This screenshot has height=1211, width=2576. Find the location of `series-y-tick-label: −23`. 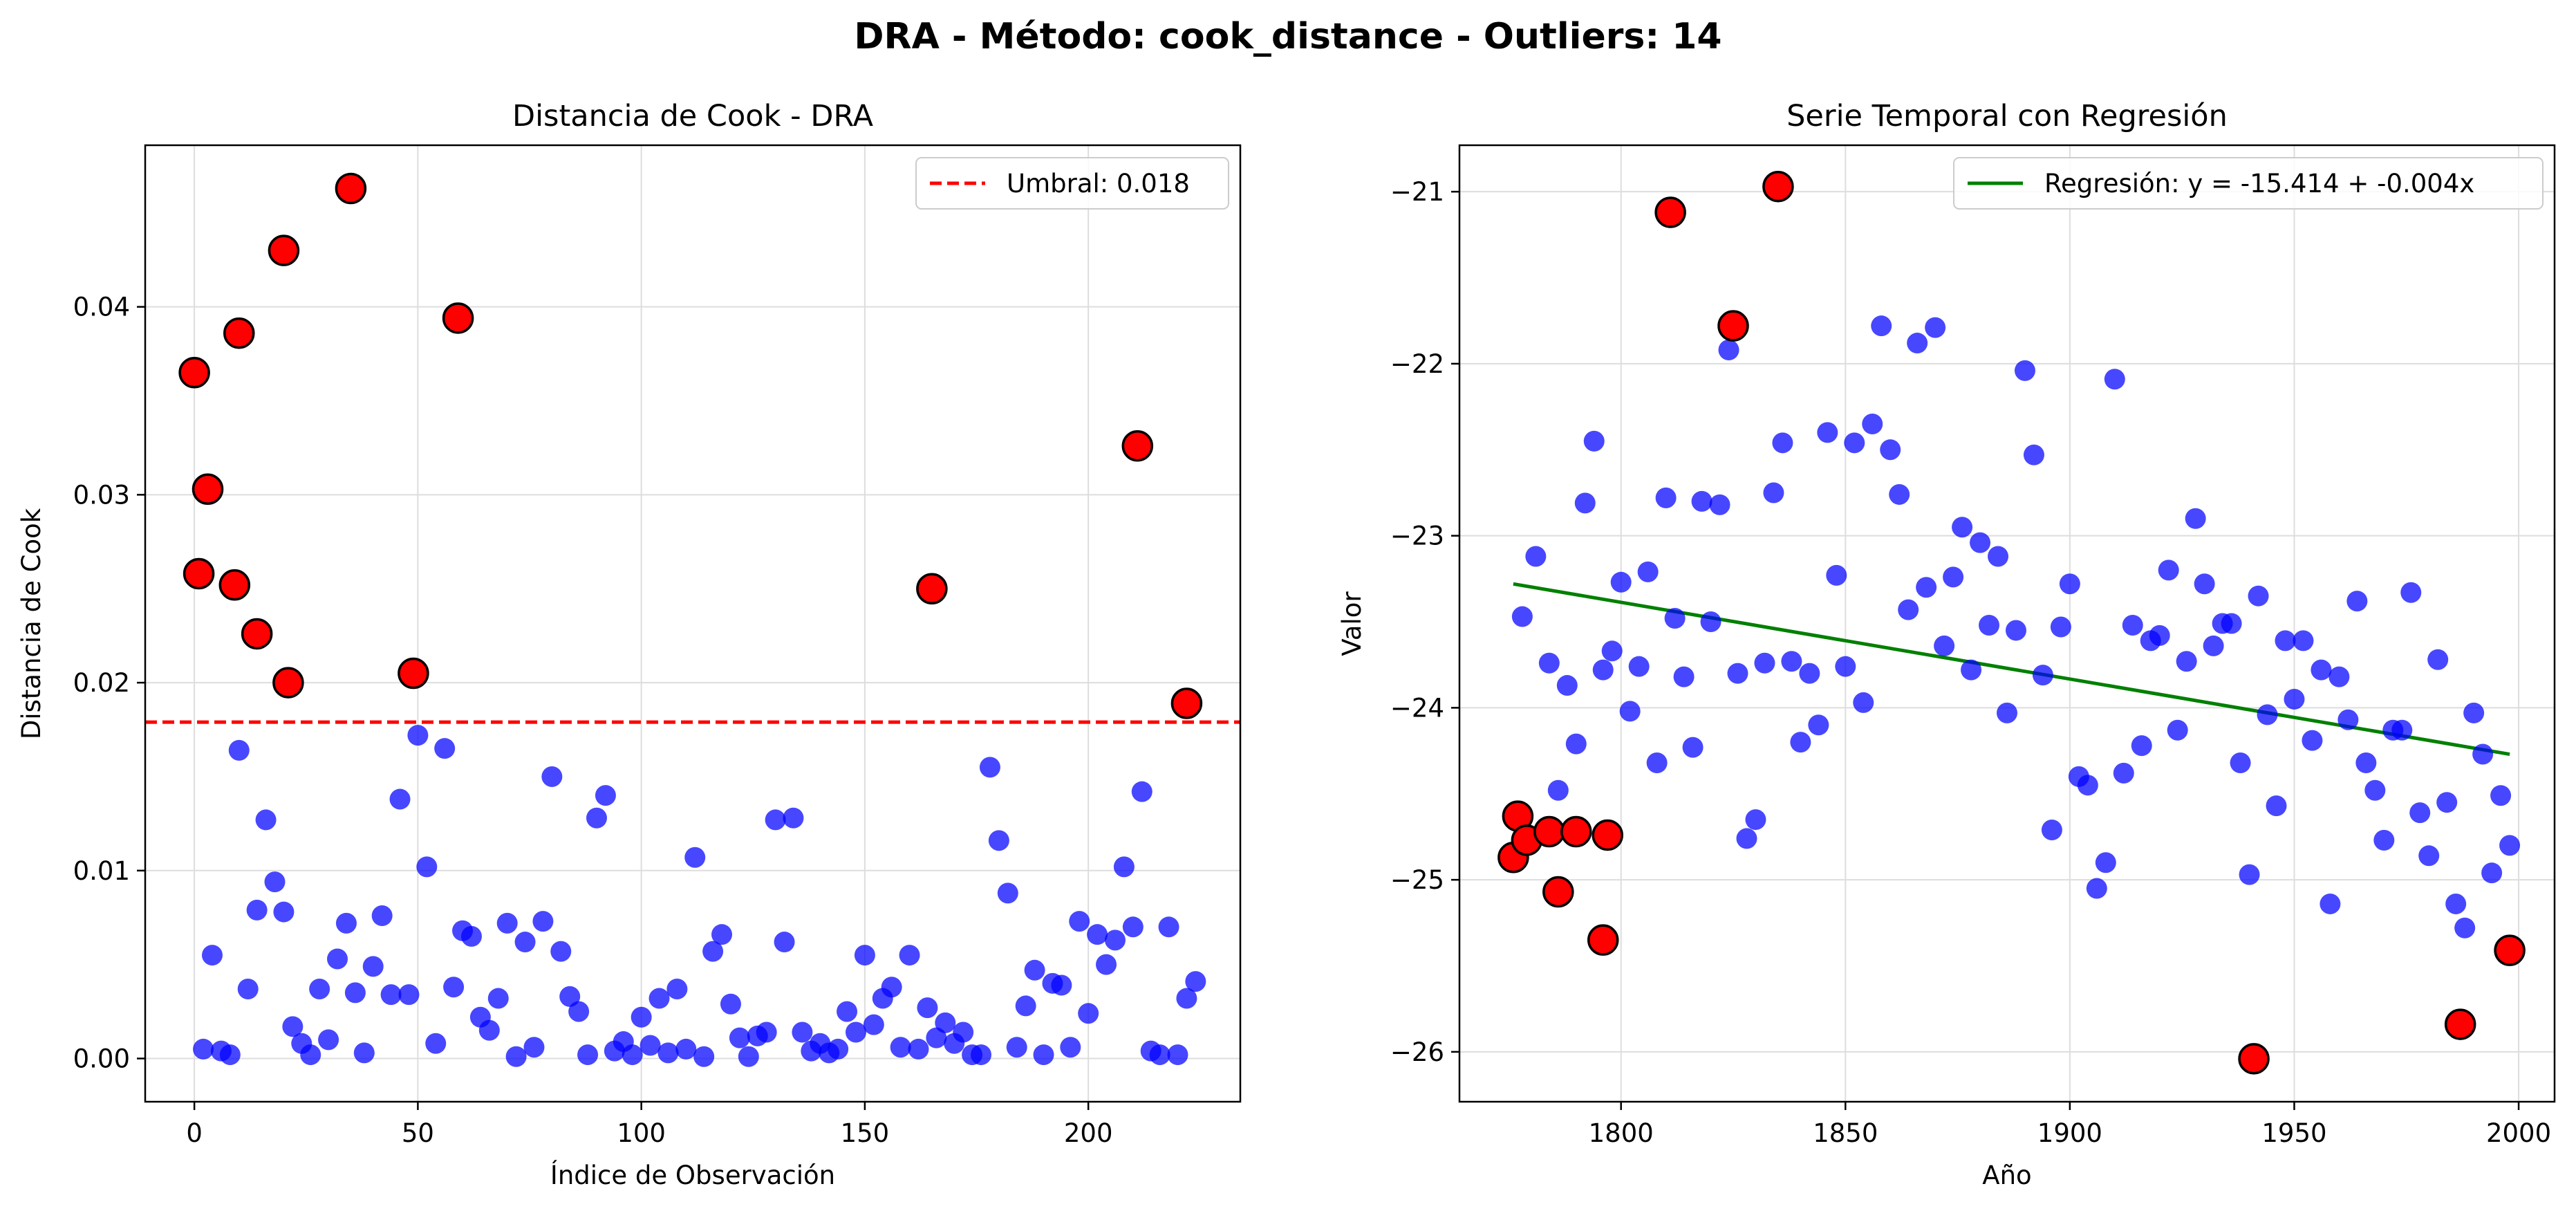

series-y-tick-label: −23 is located at coordinates (1417, 536).